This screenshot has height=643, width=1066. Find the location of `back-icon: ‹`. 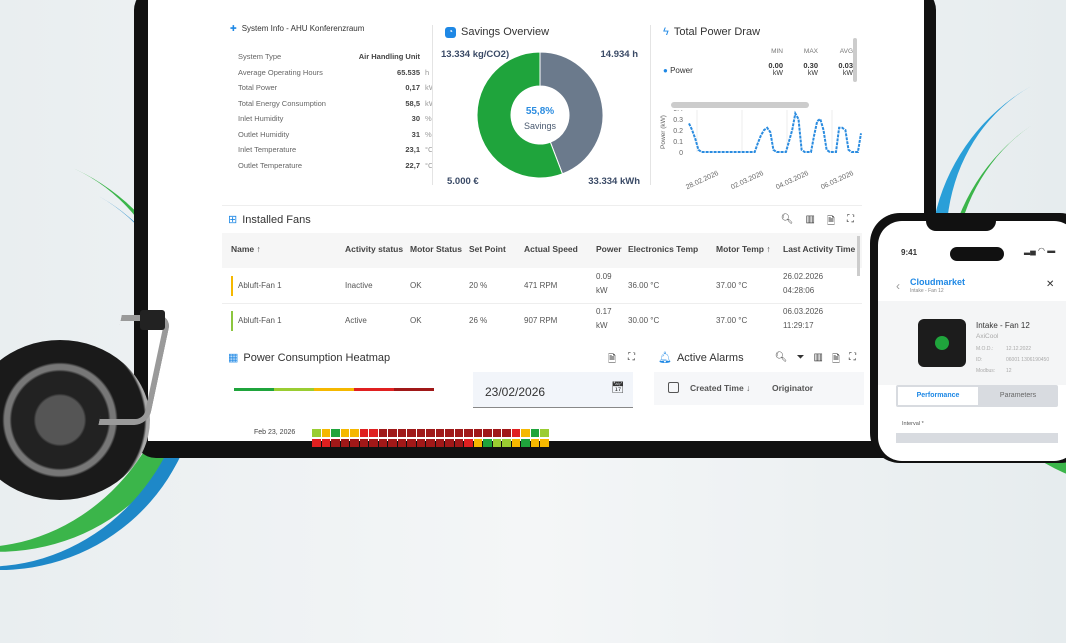

back-icon: ‹ is located at coordinates (898, 286).